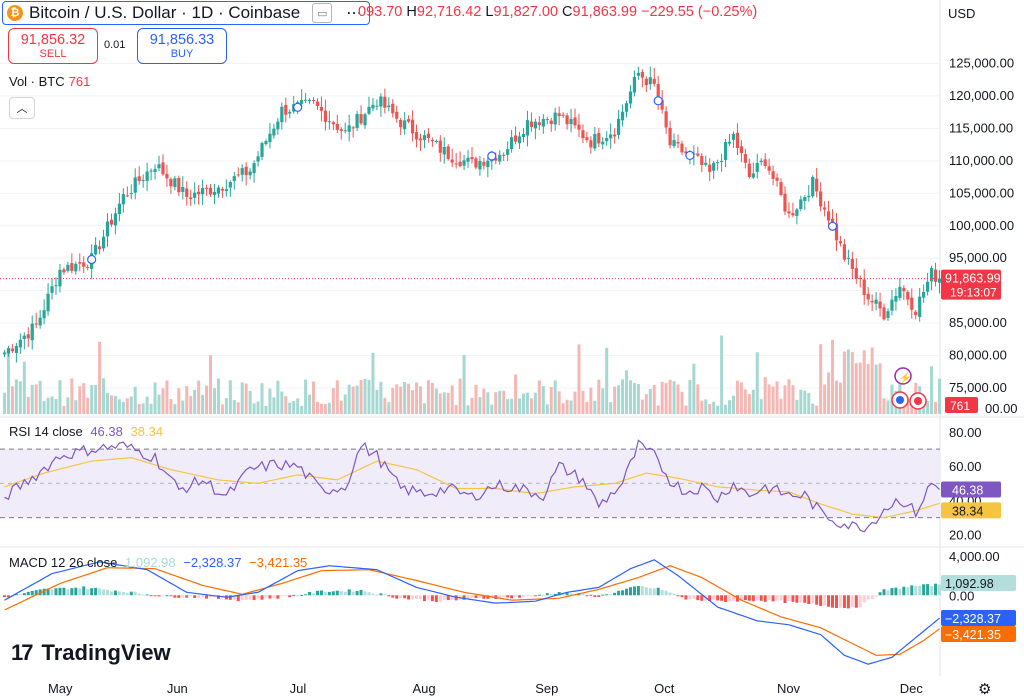 Image resolution: width=1024 pixels, height=699 pixels. Describe the element at coordinates (182, 53) in the screenshot. I see `buy-label: BUY` at that location.